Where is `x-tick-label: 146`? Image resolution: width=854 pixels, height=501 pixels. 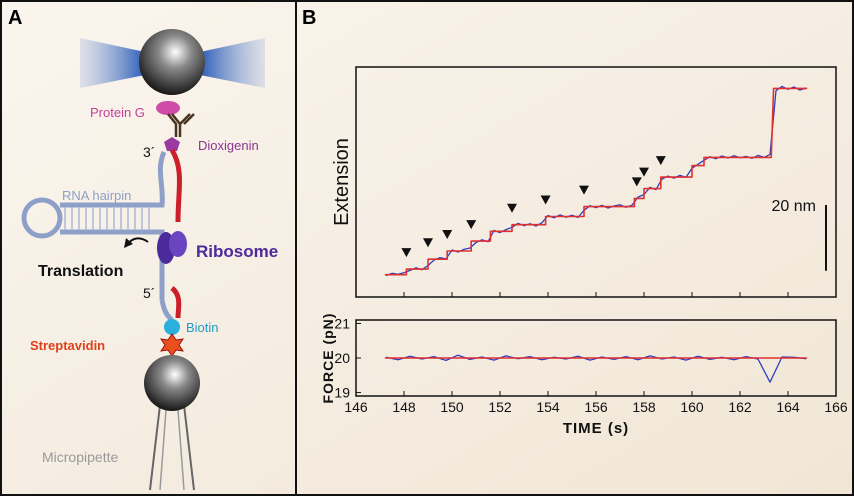 x-tick-label: 146 is located at coordinates (356, 407).